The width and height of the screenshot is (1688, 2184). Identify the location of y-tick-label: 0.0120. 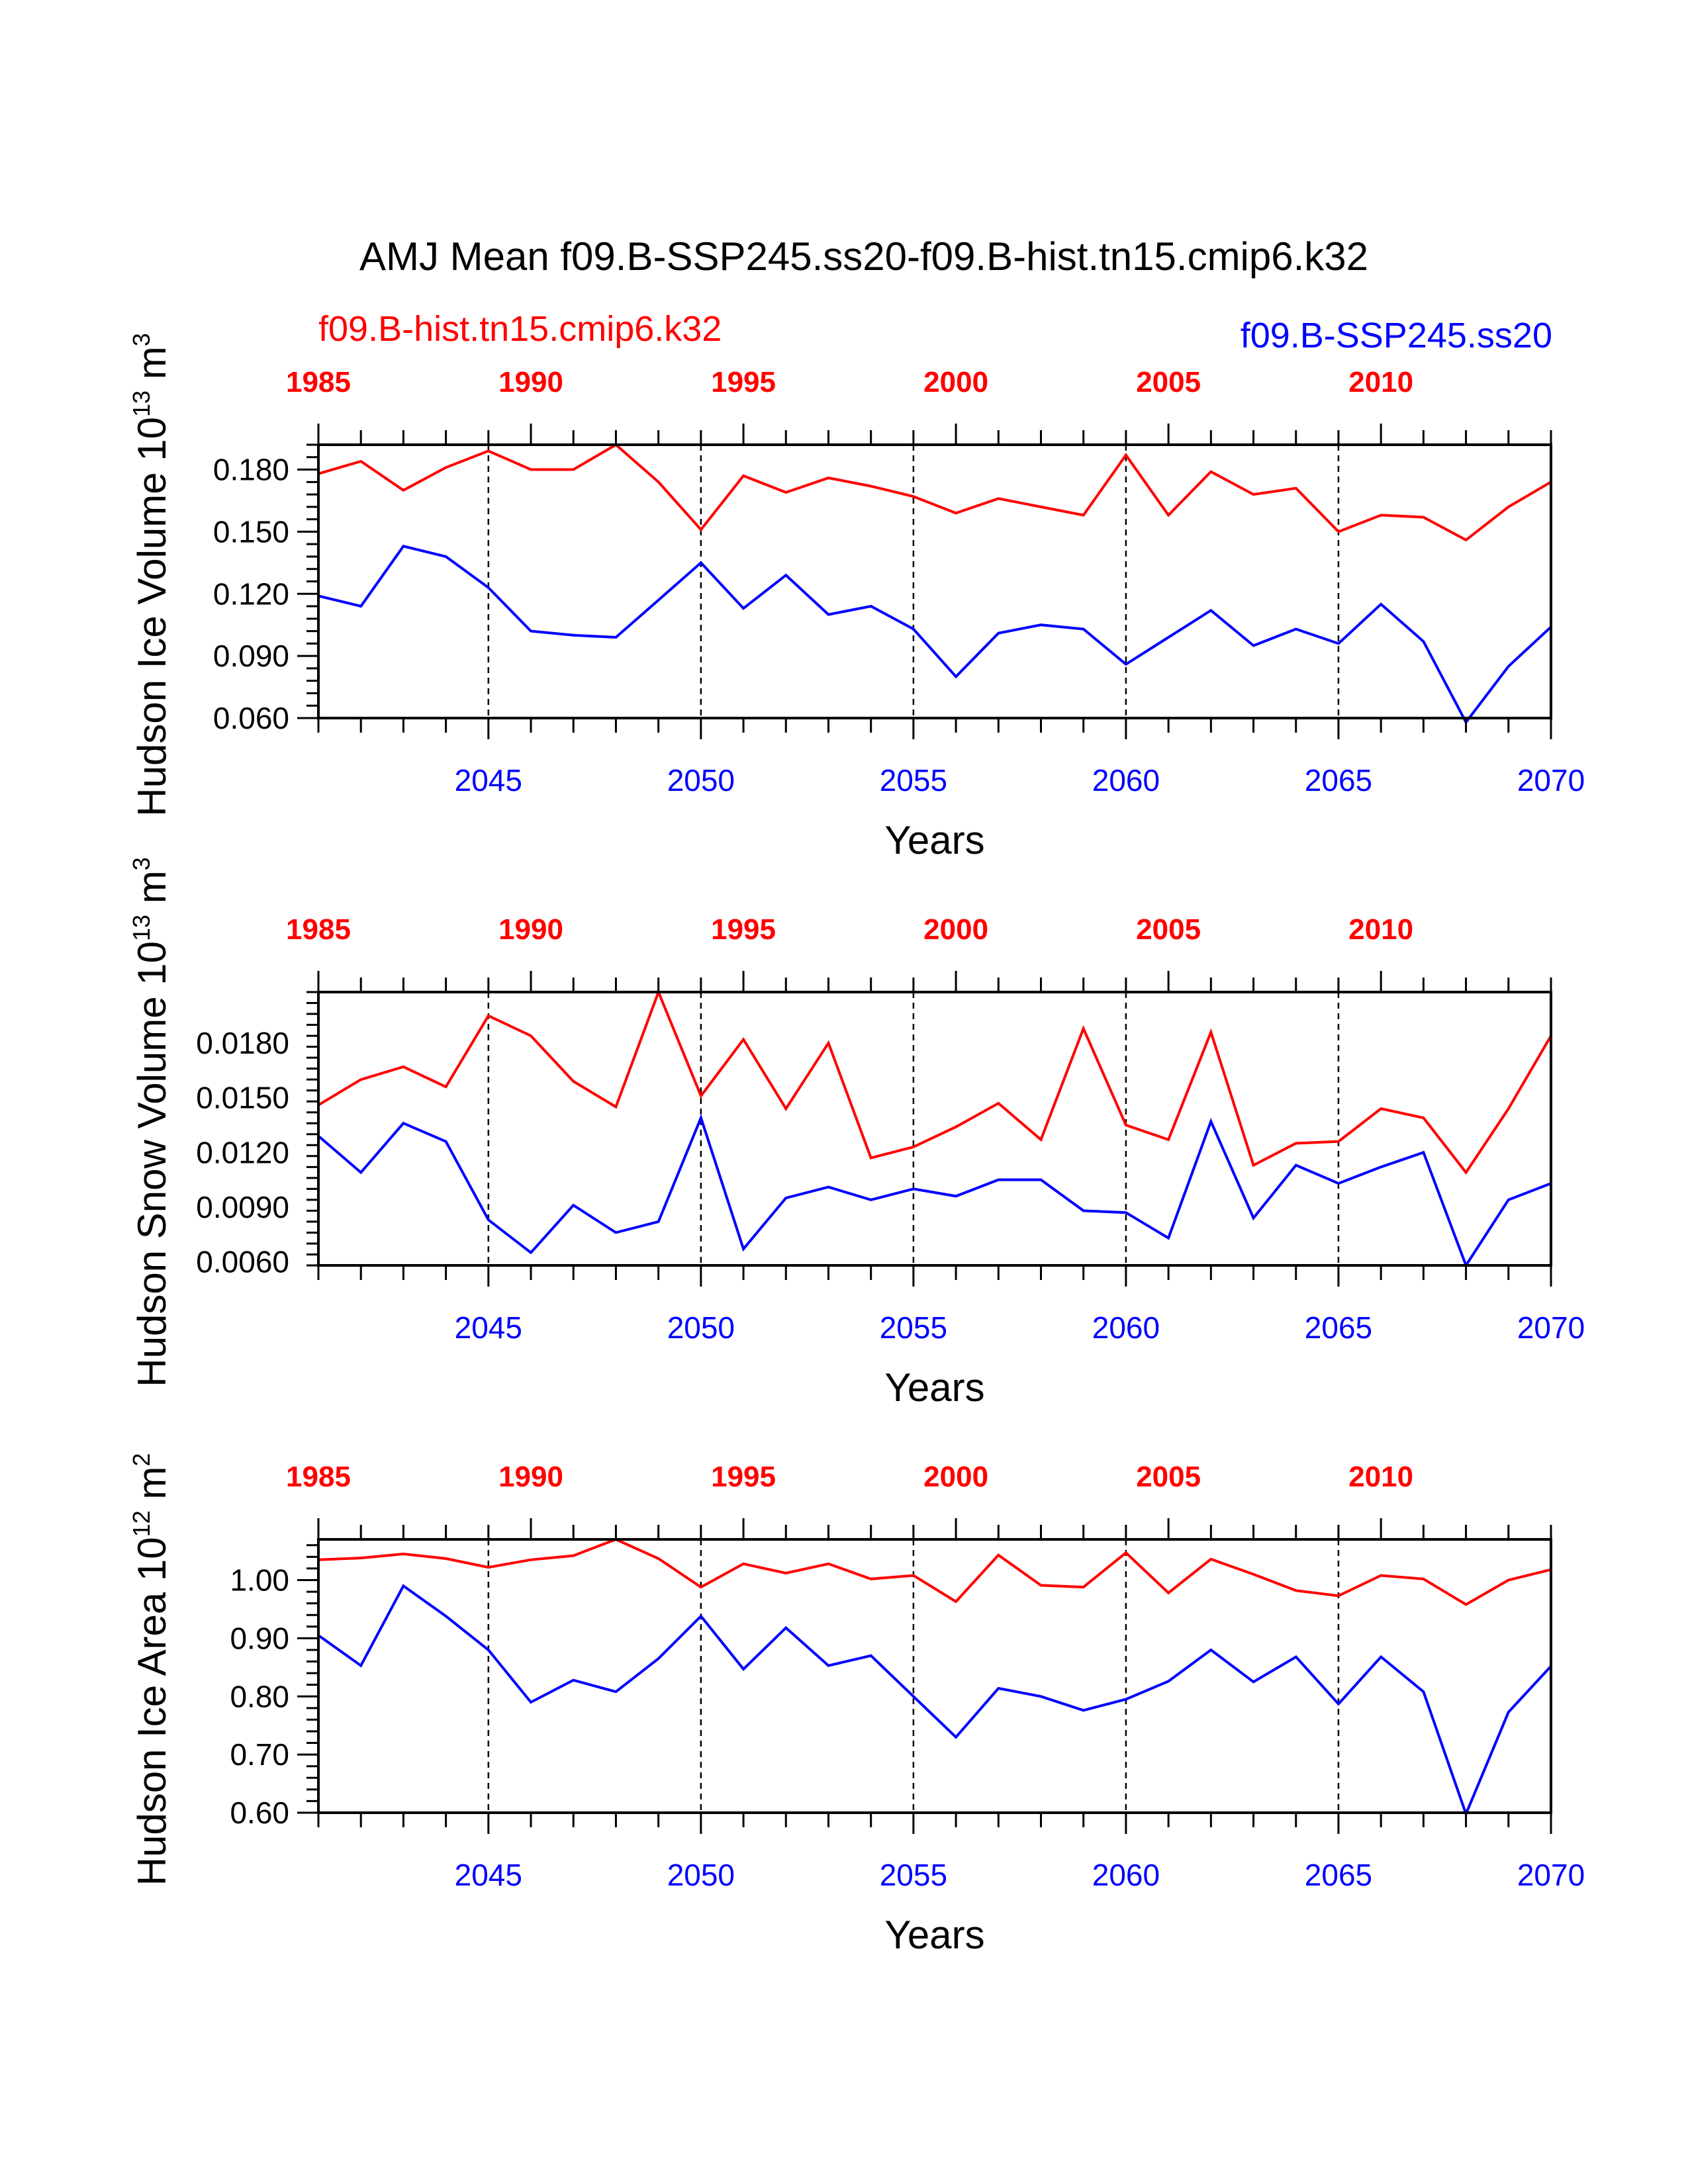
(242, 1152).